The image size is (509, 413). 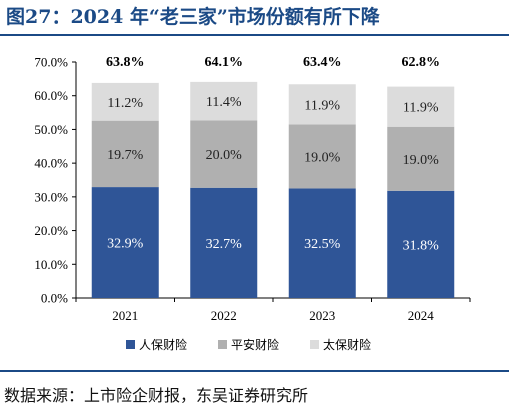 I want to click on data-label: 31.8%, so click(x=421, y=245).